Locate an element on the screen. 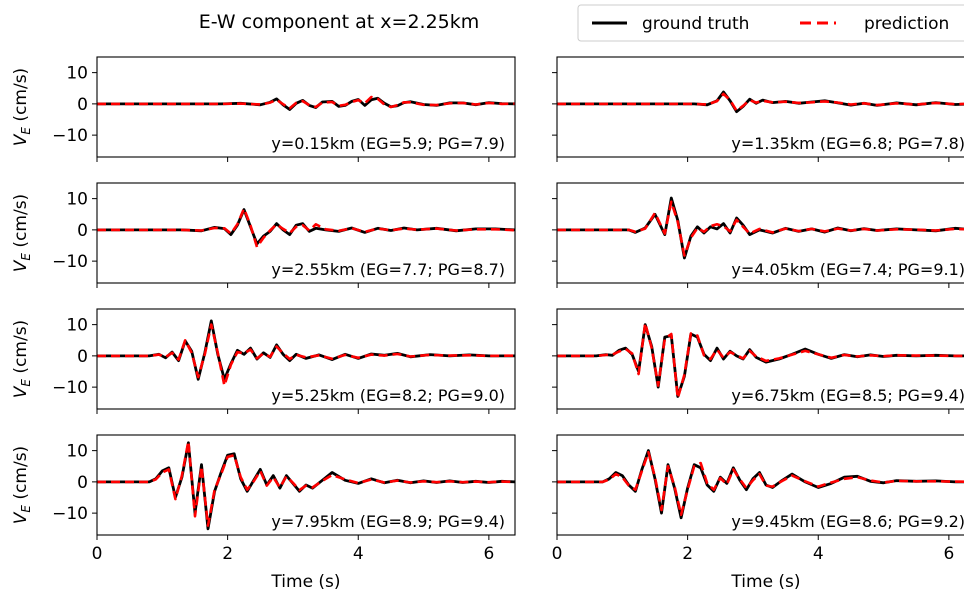  legend-label-prediction: prediction is located at coordinates (906, 24).